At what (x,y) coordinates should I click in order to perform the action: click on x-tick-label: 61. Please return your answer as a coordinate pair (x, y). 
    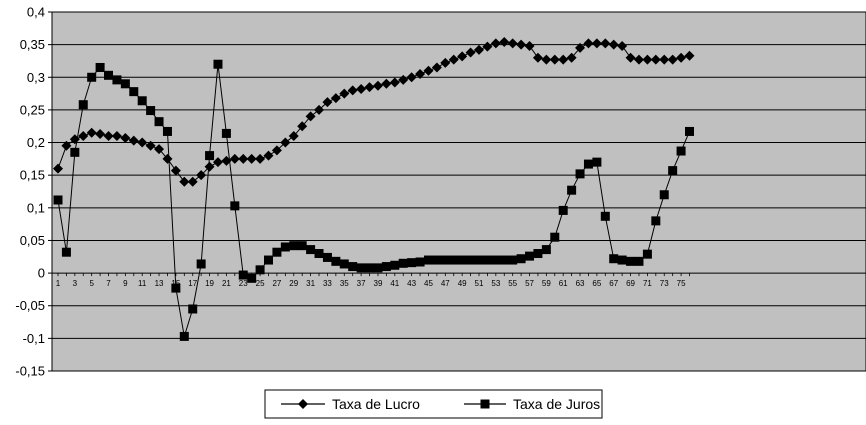
    Looking at the image, I should click on (563, 283).